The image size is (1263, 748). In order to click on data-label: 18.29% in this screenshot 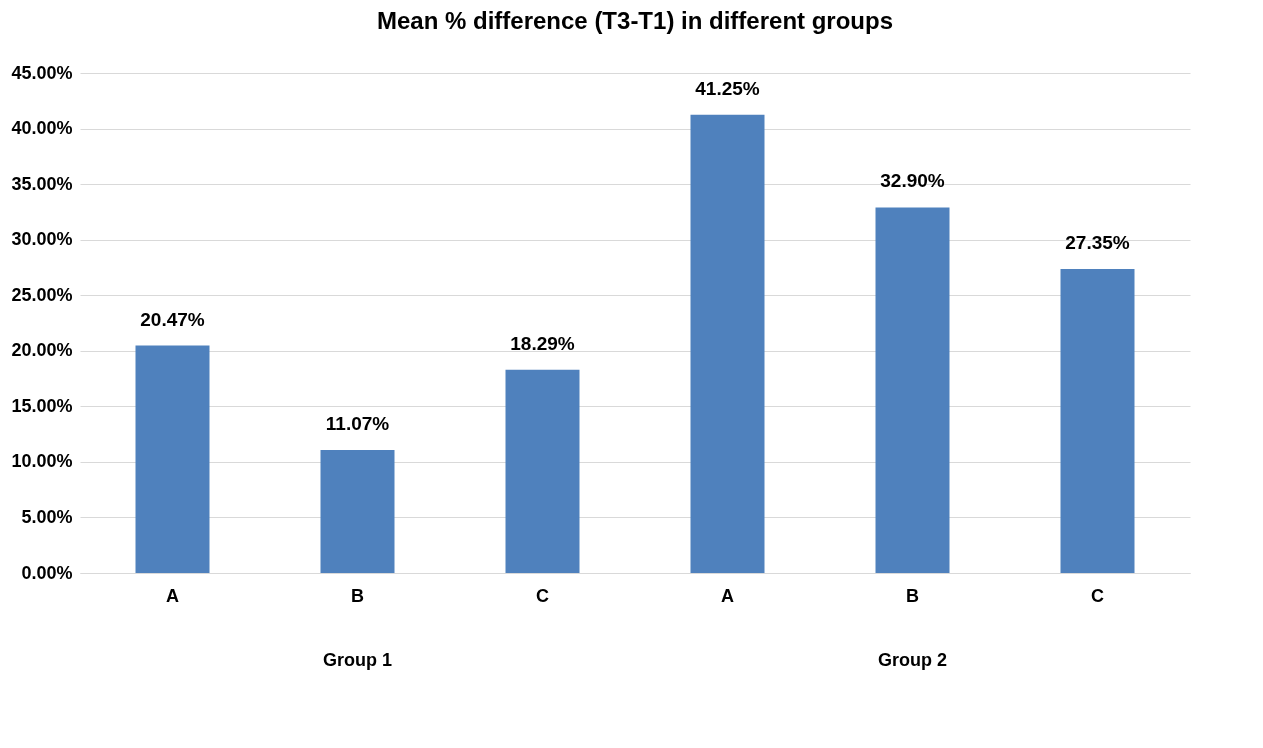, I will do `click(542, 343)`.